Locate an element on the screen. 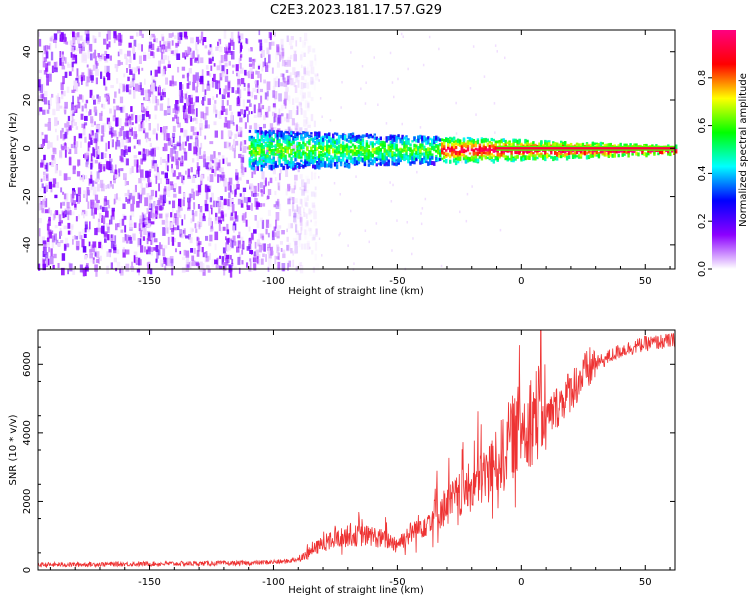  colorbar-tick-label: 0.8 is located at coordinates (702, 78).